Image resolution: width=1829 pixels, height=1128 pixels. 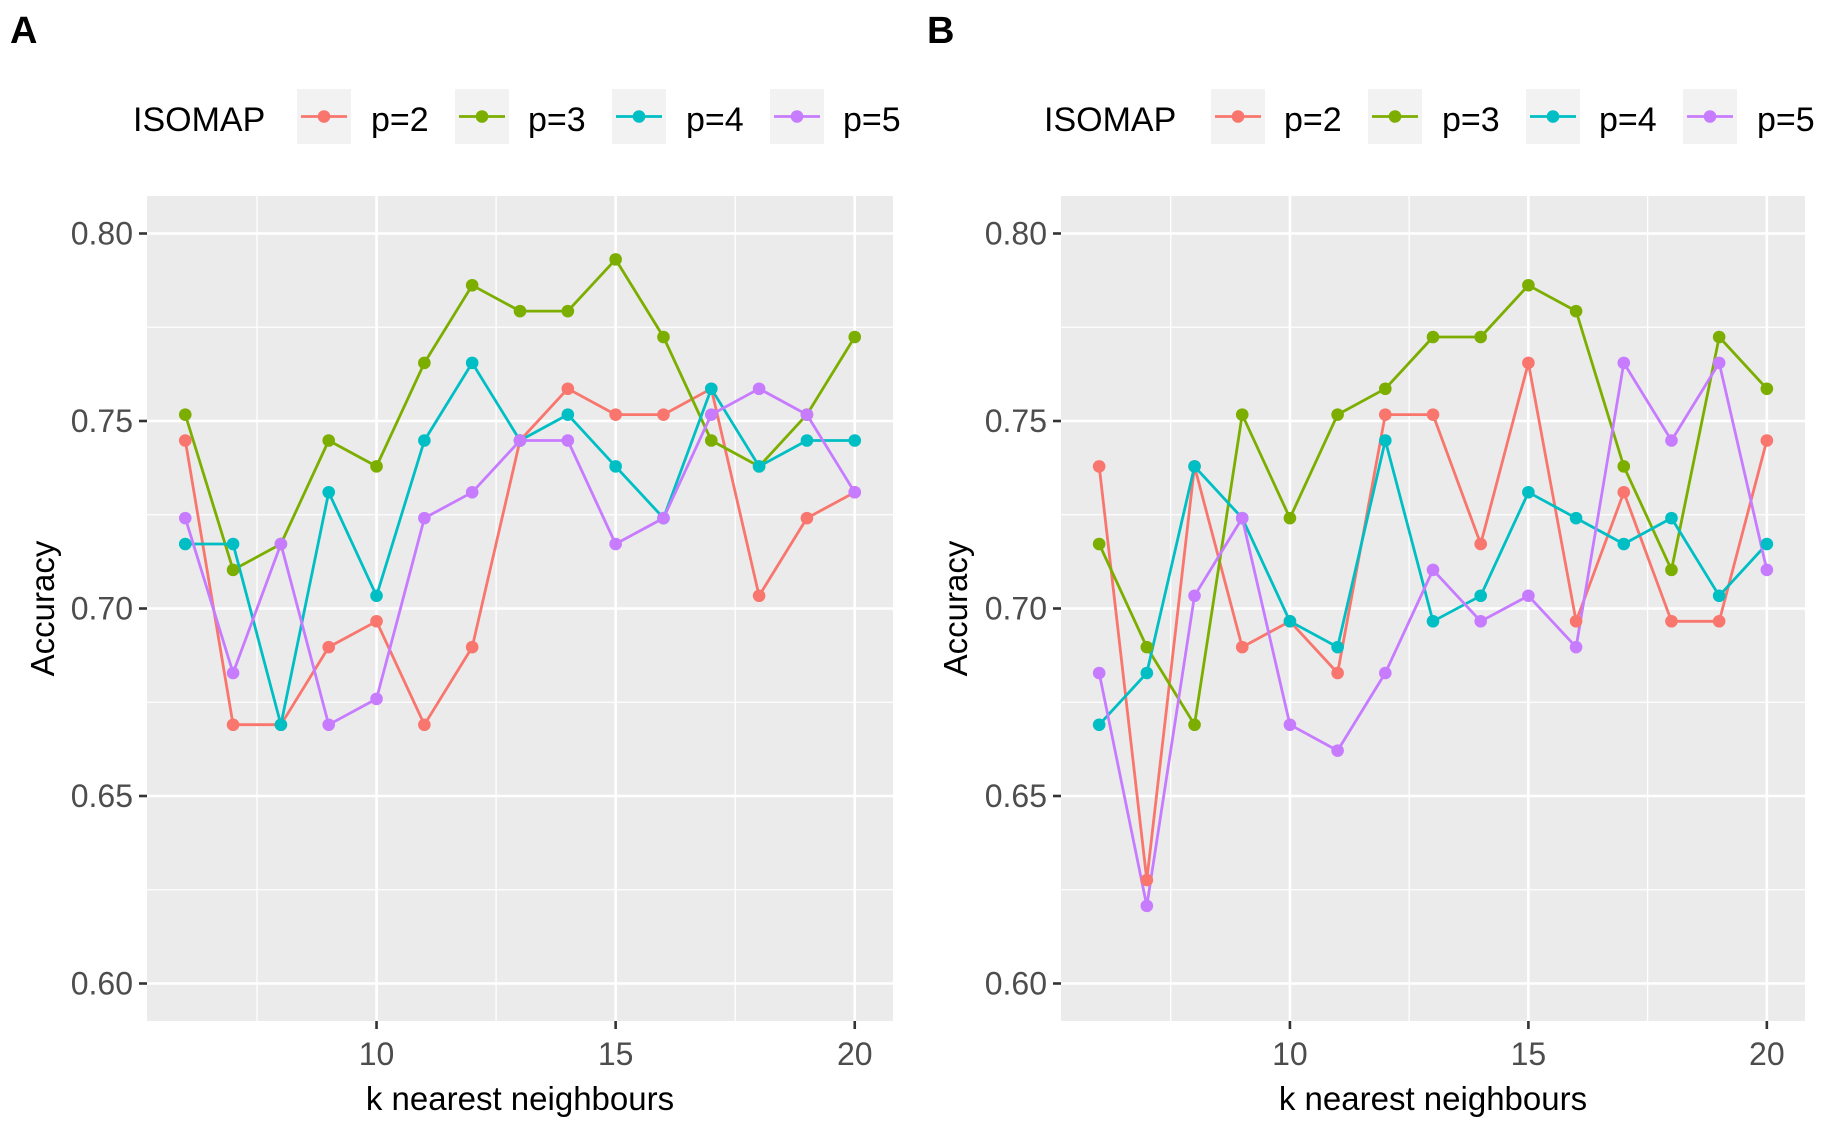 I want to click on legend-label: p=4, so click(x=1628, y=120).